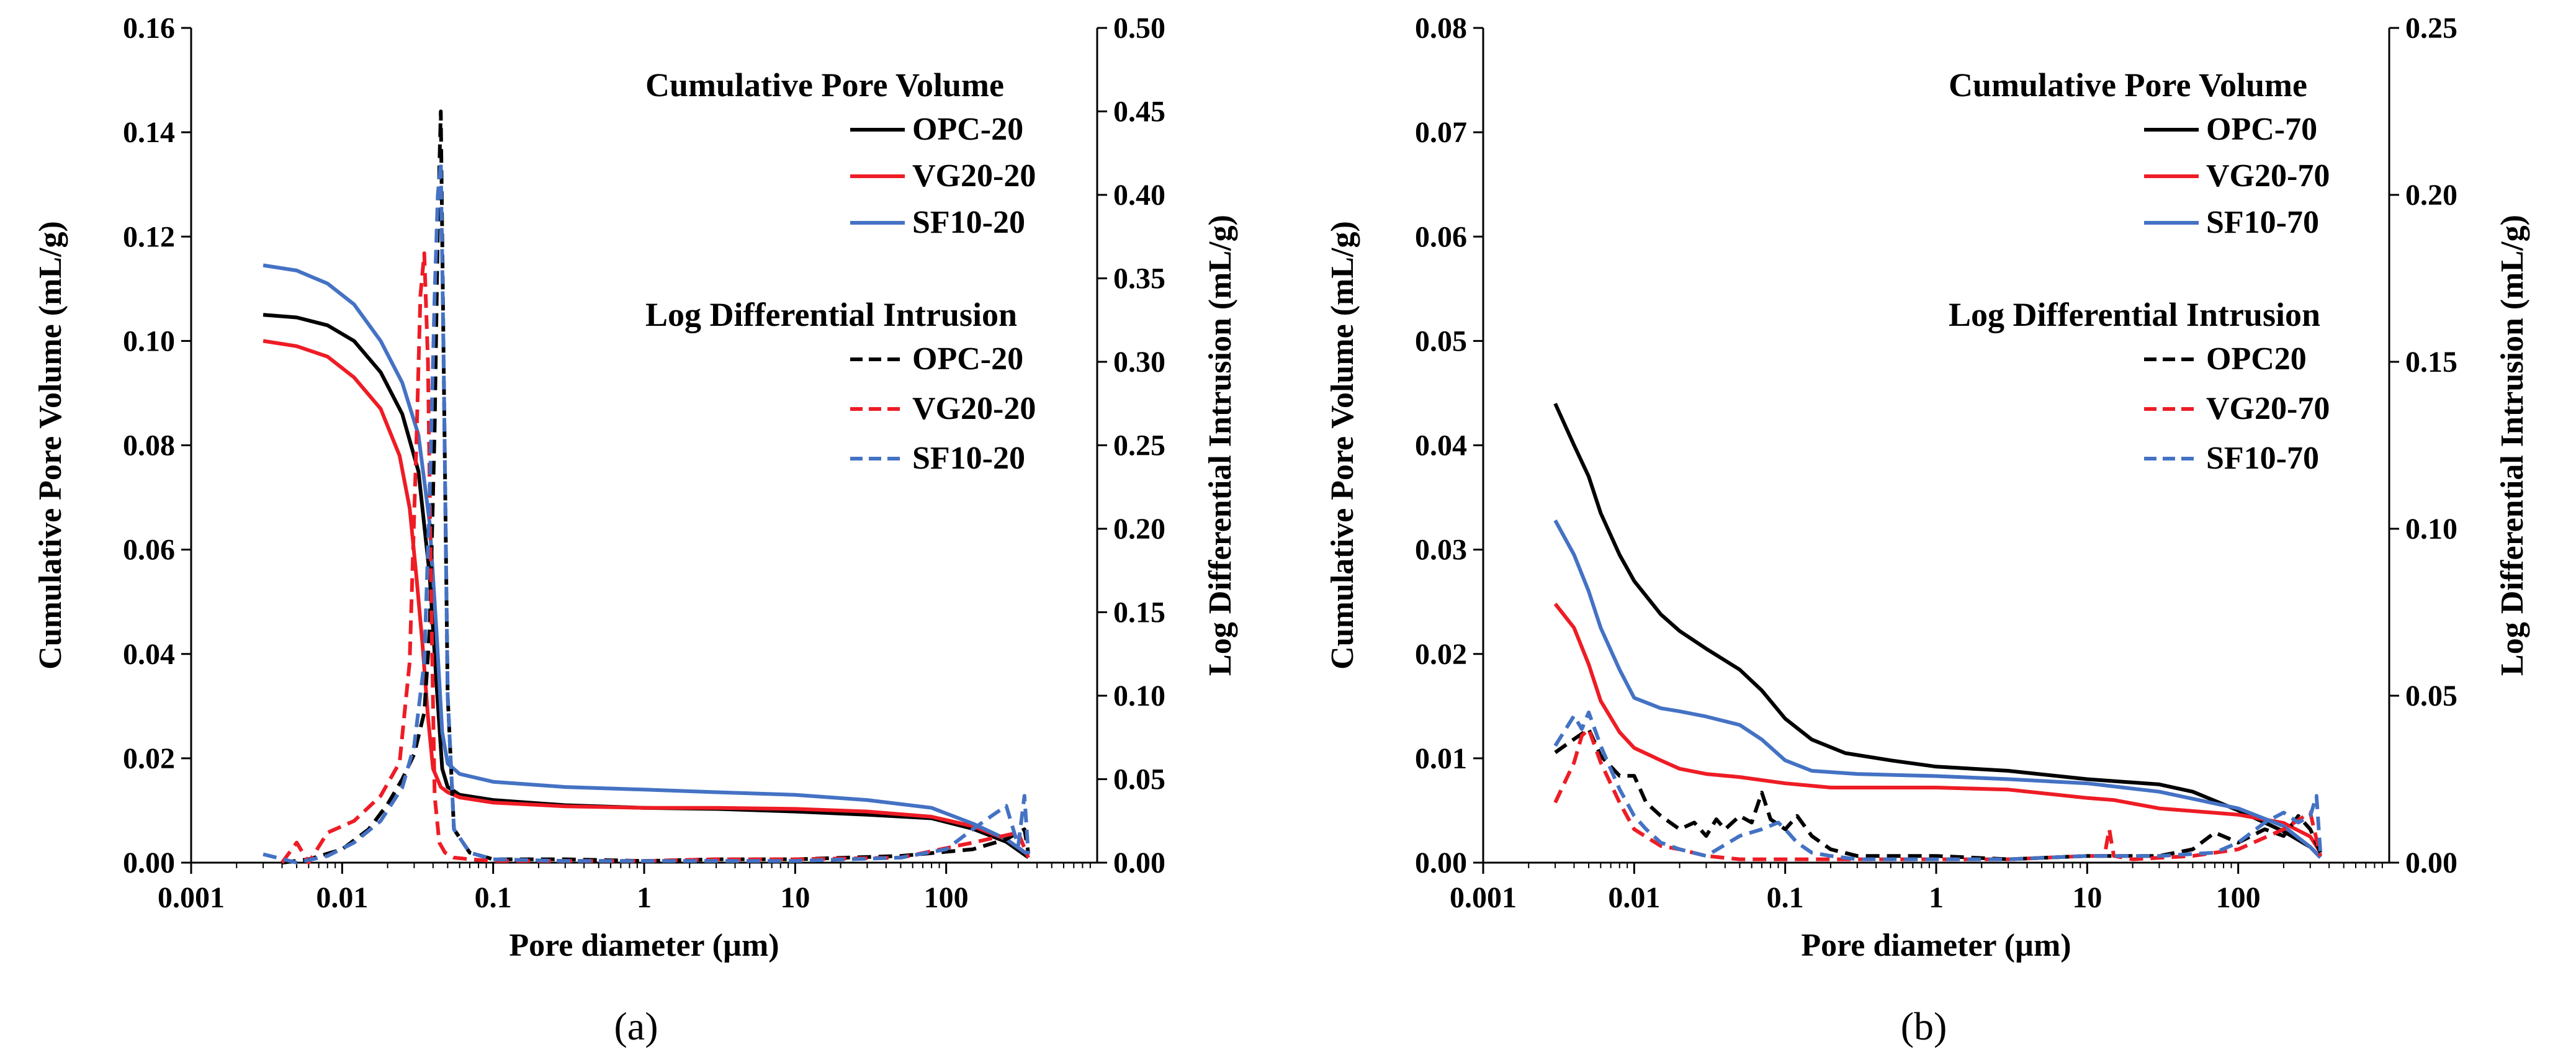 The image size is (2576, 1060). I want to click on y-tick-label: 0.01, so click(1441, 759).